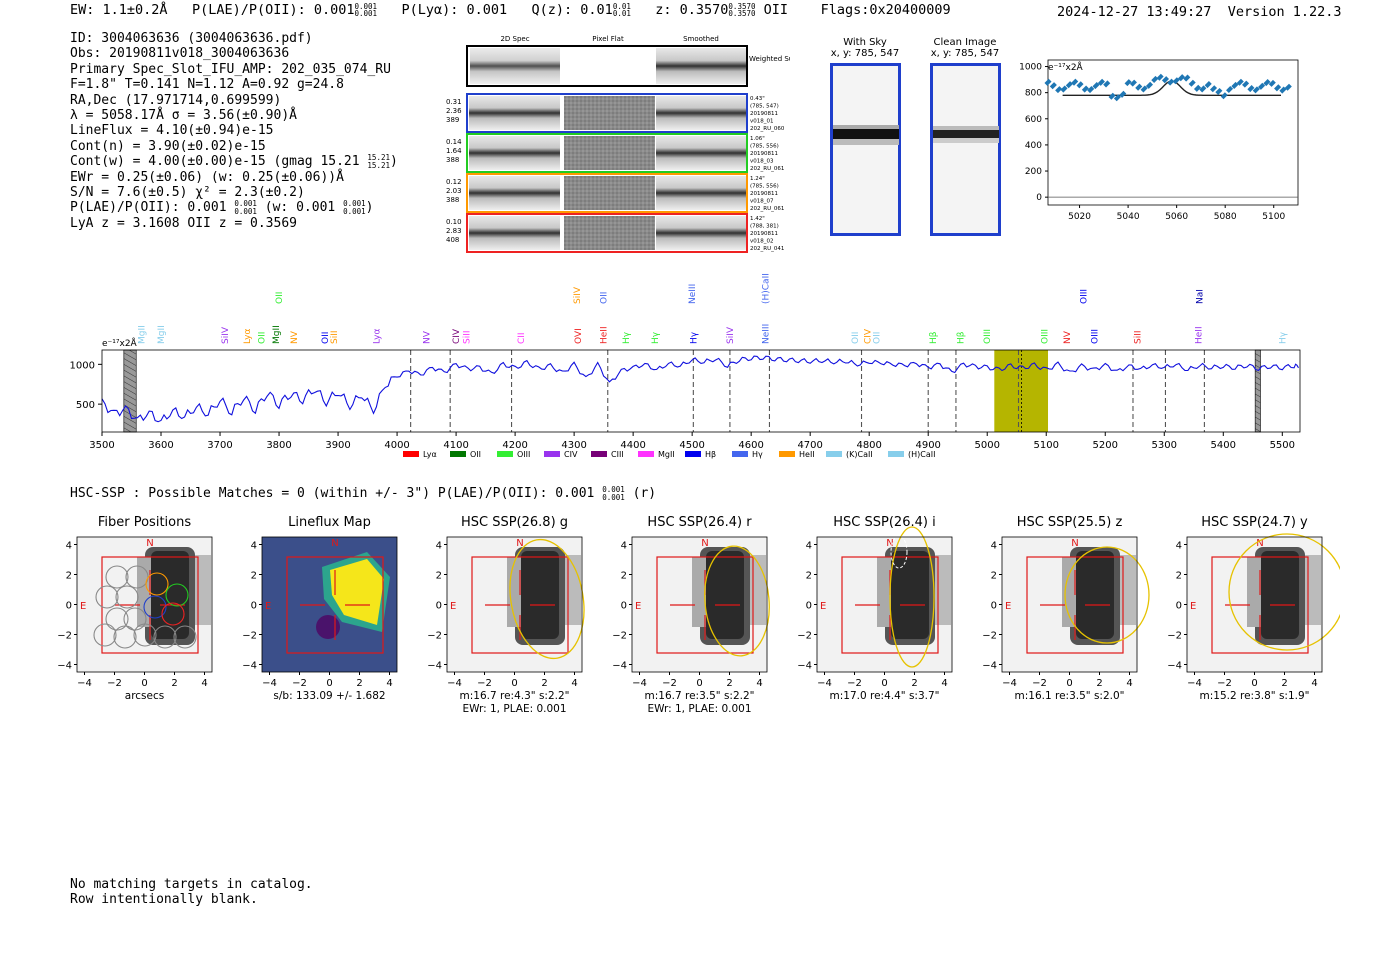 Image resolution: width=1400 pixels, height=953 pixels. What do you see at coordinates (573, 445) in the screenshot?
I see `spectrum-xtick-label: 4300` at bounding box center [573, 445].